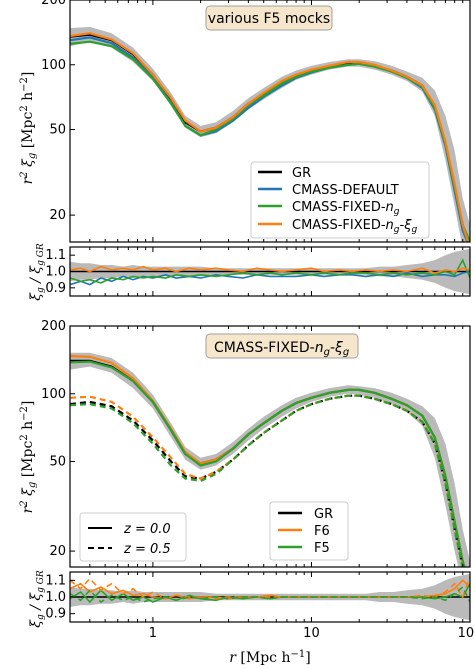  Describe the element at coordinates (147, 549) in the screenshot. I see `legend-z05: z = 0.5` at that location.